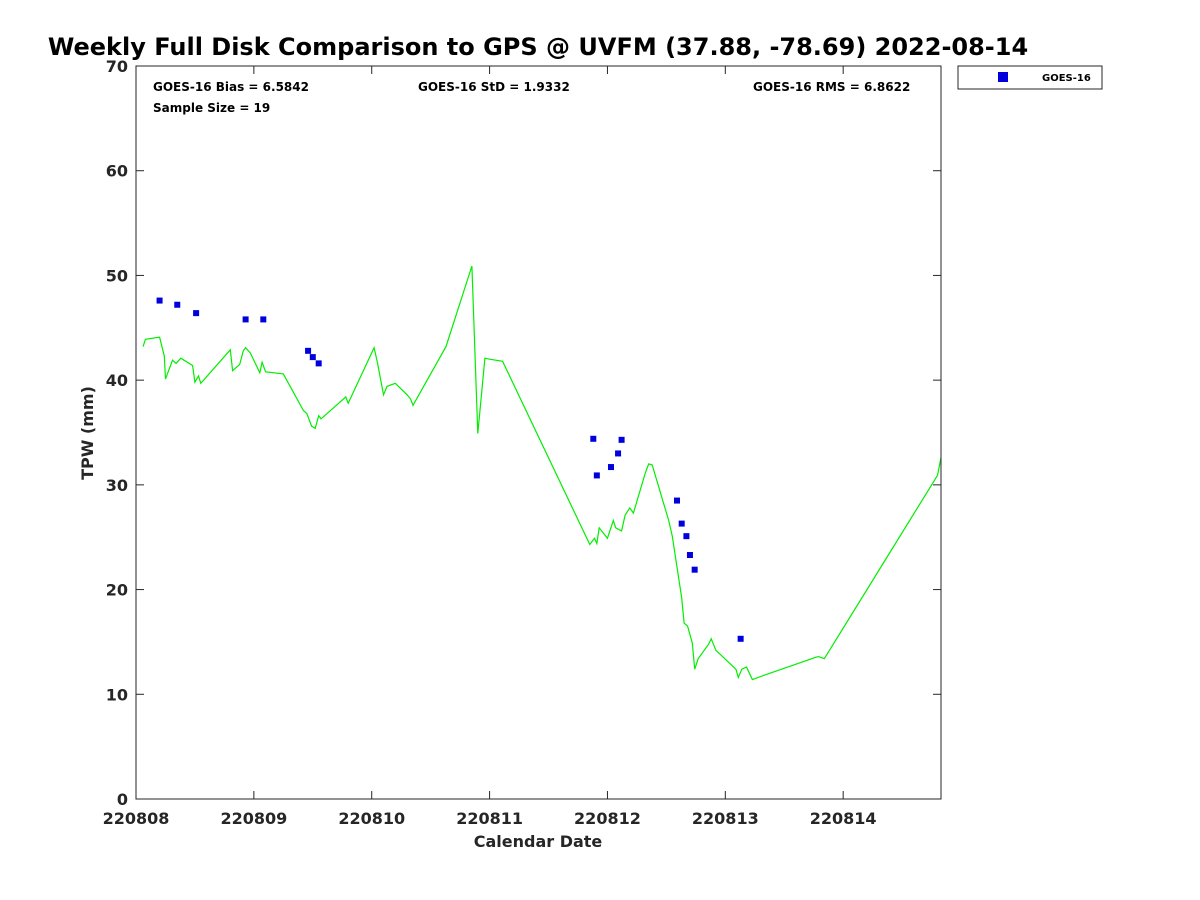 The width and height of the screenshot is (1200, 900). Describe the element at coordinates (117, 171) in the screenshot. I see `y-tick-label: 60` at that location.